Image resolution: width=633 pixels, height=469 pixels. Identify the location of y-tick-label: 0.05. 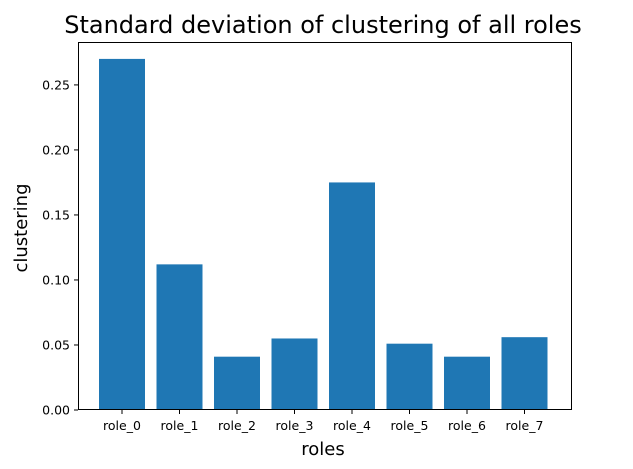
(56, 344).